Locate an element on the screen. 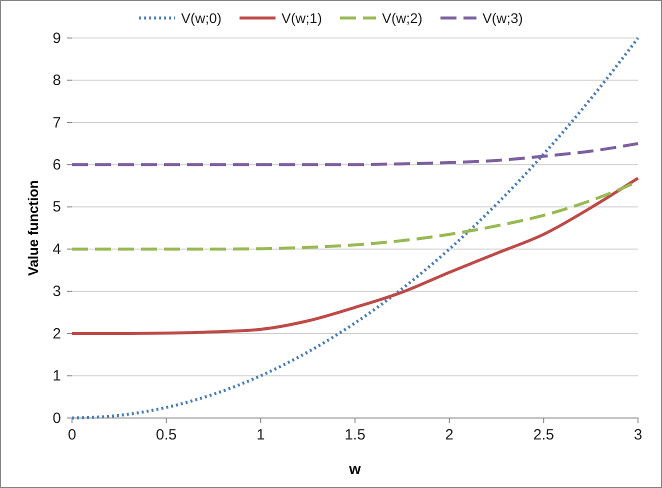 This screenshot has height=488, width=662. y-tick-label: 2 is located at coordinates (56, 333).